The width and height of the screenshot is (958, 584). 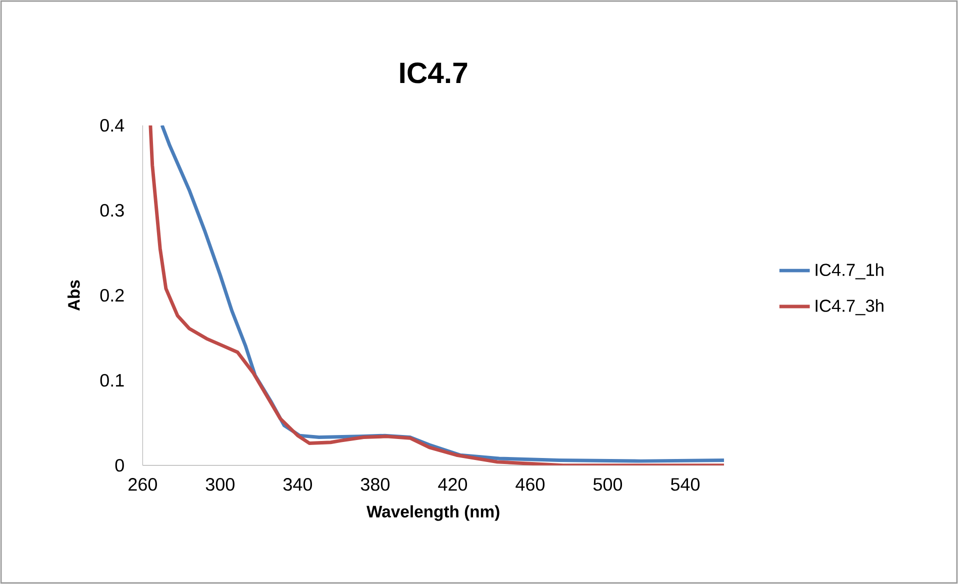 I want to click on x-tick-label: 540, so click(x=685, y=484).